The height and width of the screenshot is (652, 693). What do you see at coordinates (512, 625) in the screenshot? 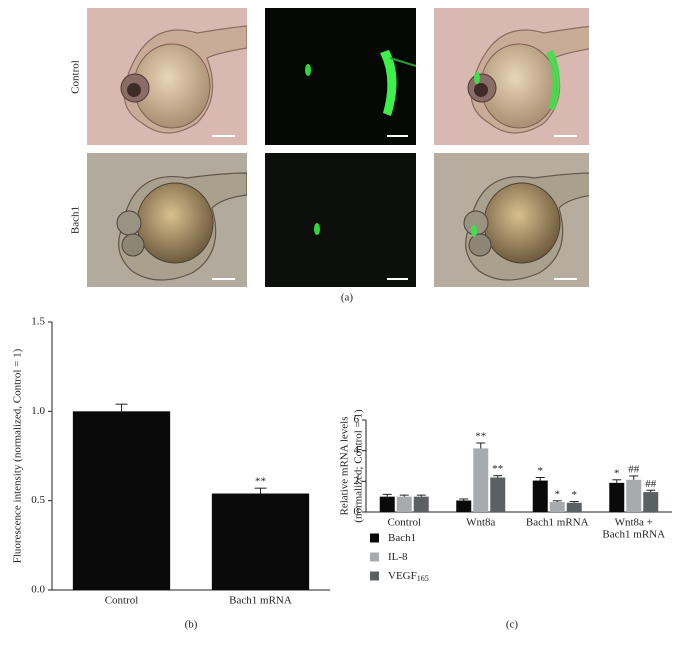
I see `panel-label: (c)` at bounding box center [512, 625].